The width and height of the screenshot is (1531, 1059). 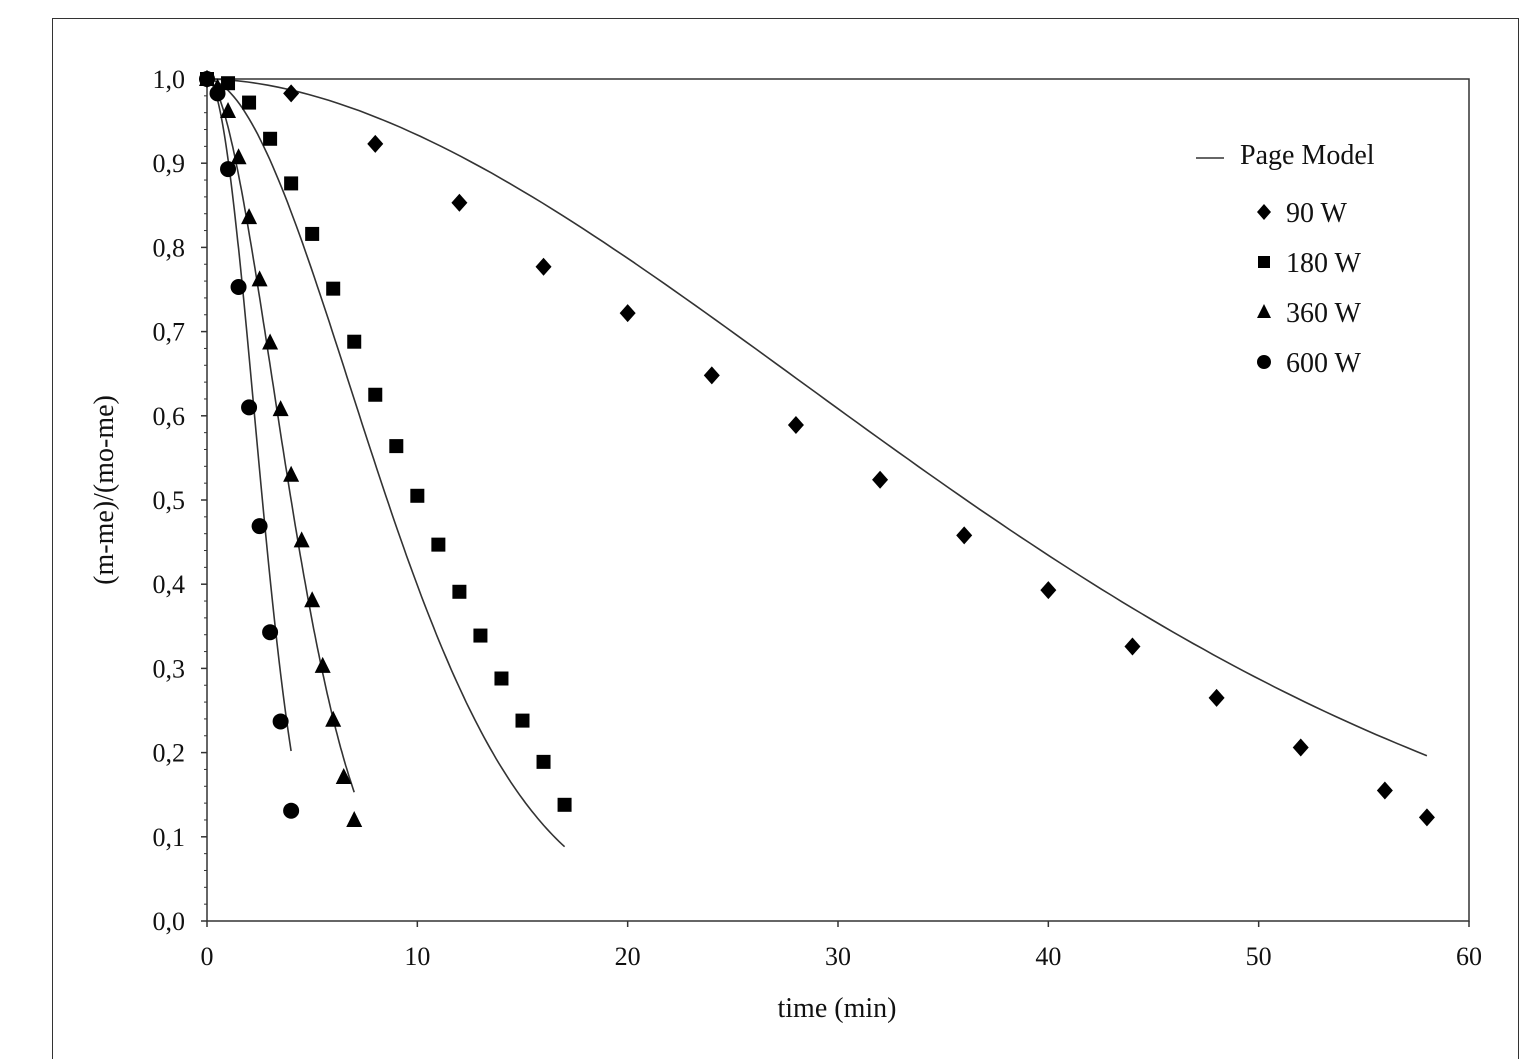 I want to click on x-tick-label: 0, so click(x=207, y=956).